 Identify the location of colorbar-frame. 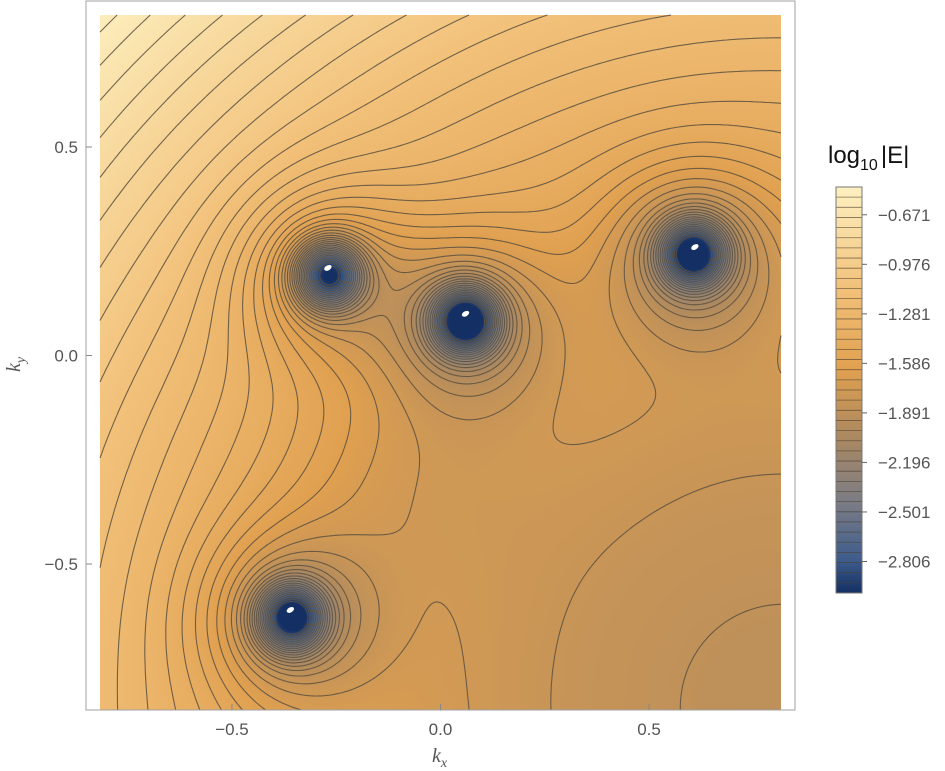
(849, 390).